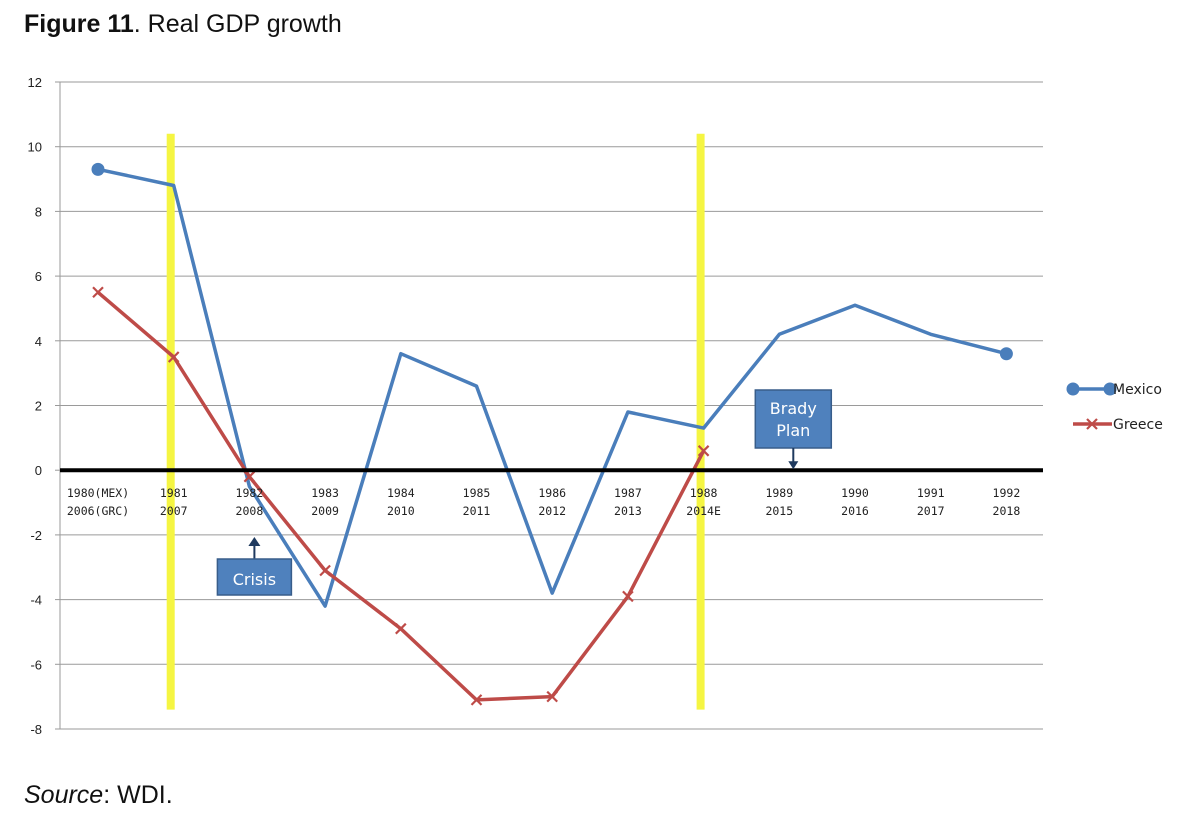  Describe the element at coordinates (628, 493) in the screenshot. I see `x-tick-label-mex: 1987` at that location.